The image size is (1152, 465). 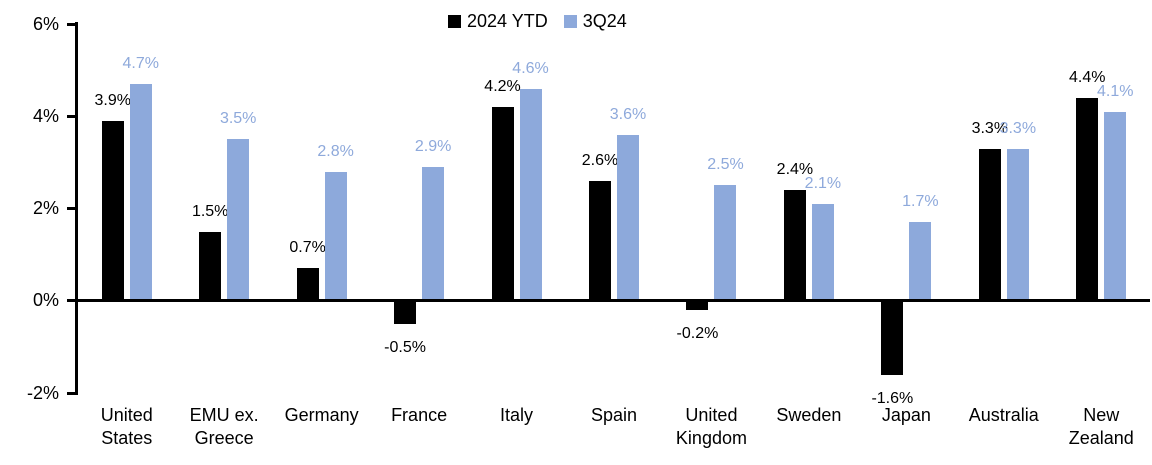 What do you see at coordinates (507, 21) in the screenshot?
I see `legend-label: 2024 YTD` at bounding box center [507, 21].